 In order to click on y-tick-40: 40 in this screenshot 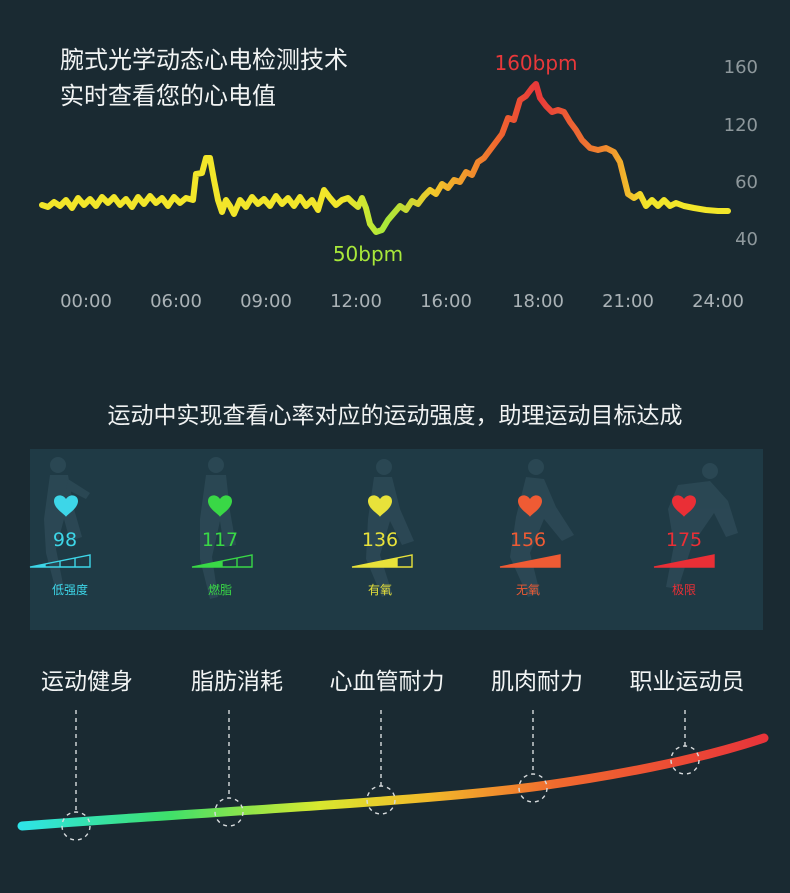, I will do `click(746, 239)`.